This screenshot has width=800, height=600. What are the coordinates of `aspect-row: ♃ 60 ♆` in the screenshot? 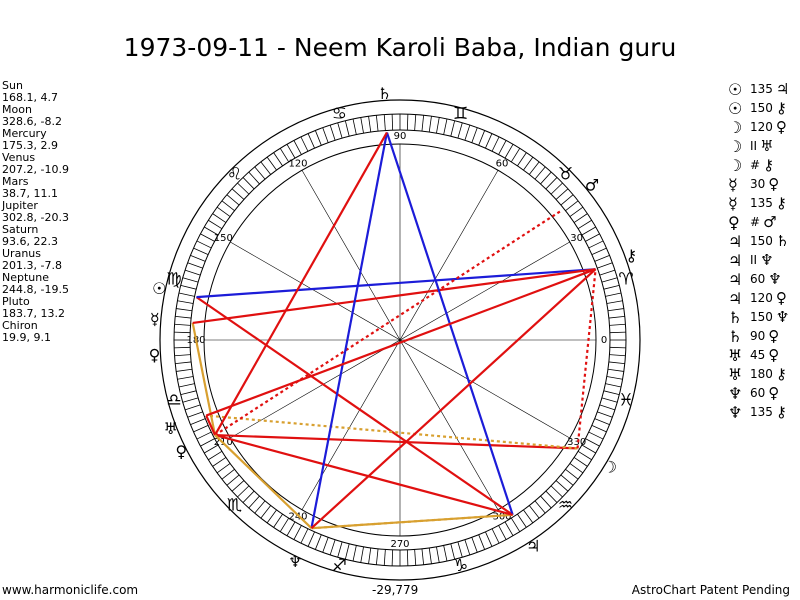 It's located at (758, 279).